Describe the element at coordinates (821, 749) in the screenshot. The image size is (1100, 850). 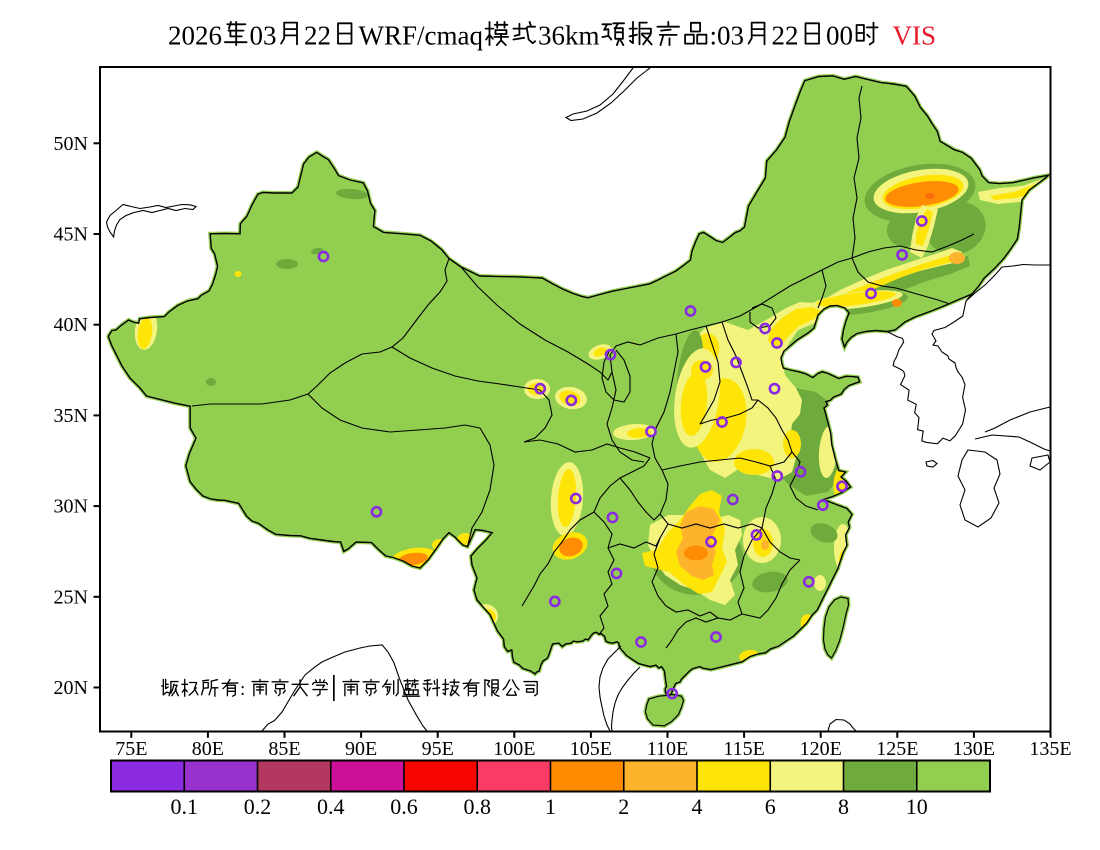
I see `svg-text: 120E` at that location.